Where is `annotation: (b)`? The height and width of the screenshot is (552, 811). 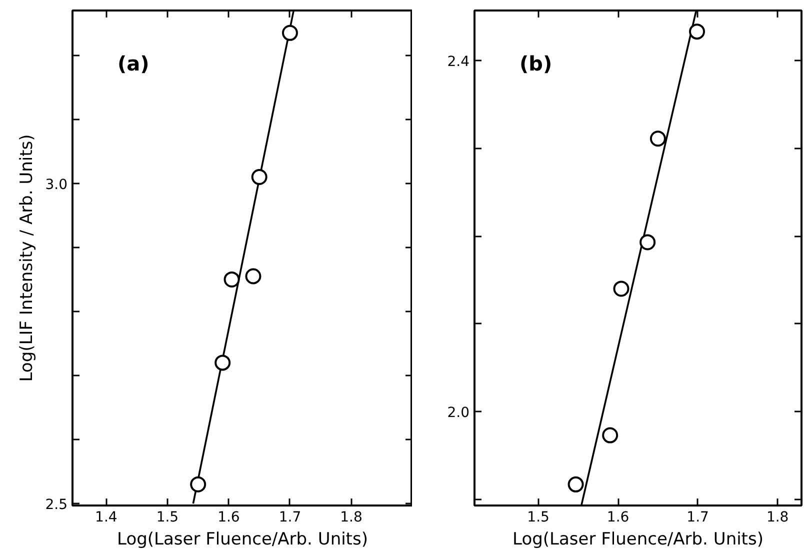
annotation: (b) is located at coordinates (536, 64).